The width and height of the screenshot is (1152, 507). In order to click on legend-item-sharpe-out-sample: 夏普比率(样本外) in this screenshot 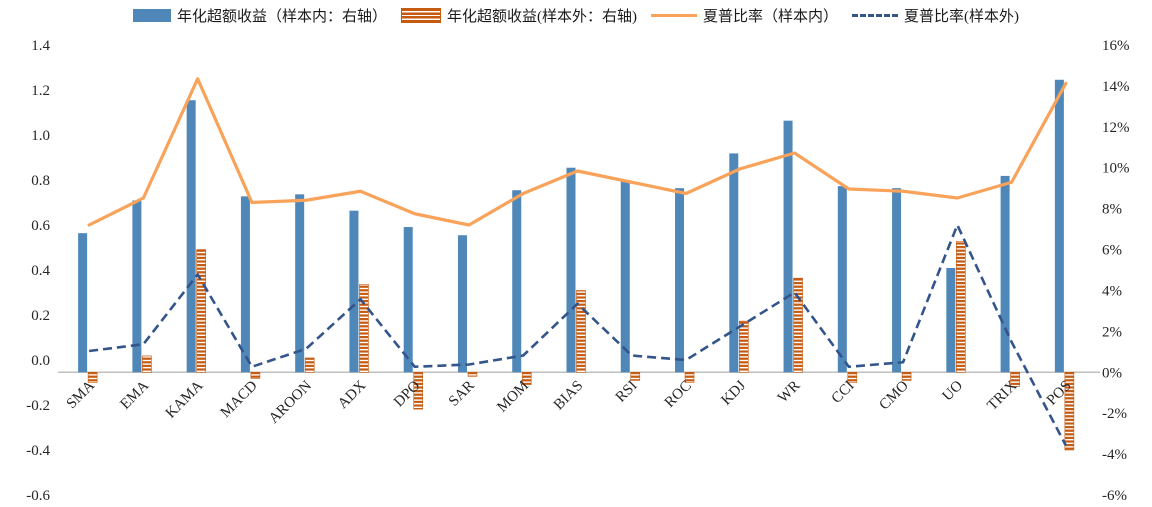, I will do `click(935, 15)`.